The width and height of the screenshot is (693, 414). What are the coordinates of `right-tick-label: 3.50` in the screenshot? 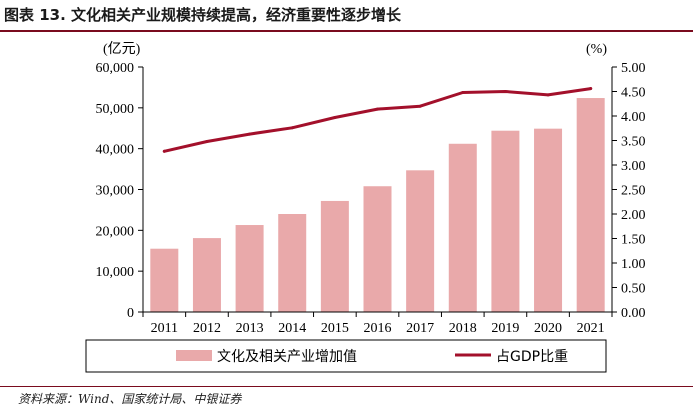 It's located at (633, 142).